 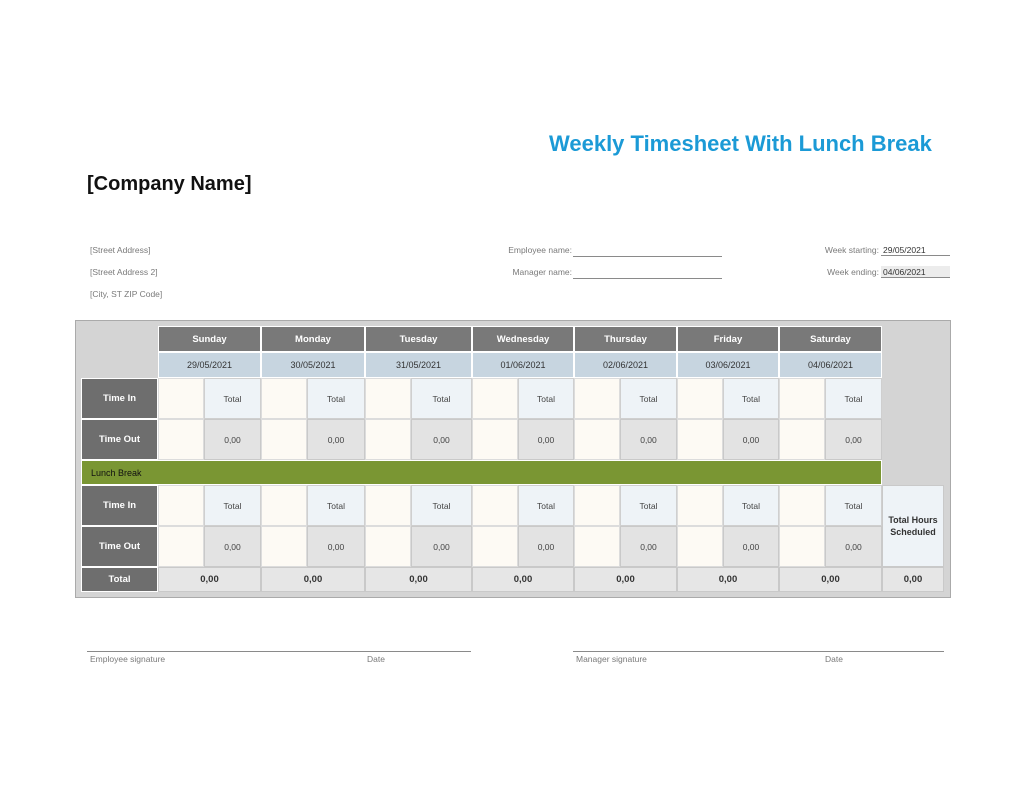 I want to click on day-header: Thursday, so click(x=625, y=339).